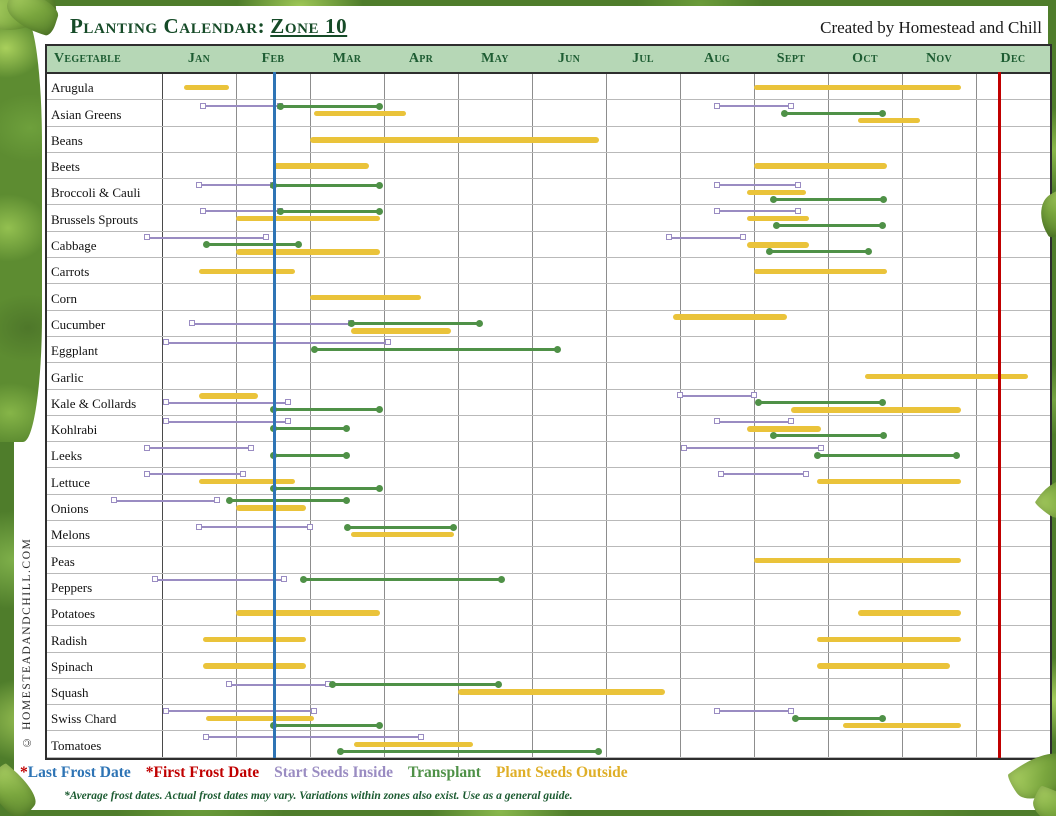 Image resolution: width=1056 pixels, height=816 pixels. Describe the element at coordinates (69, 640) in the screenshot. I see `vegetable-label: Radish` at that location.